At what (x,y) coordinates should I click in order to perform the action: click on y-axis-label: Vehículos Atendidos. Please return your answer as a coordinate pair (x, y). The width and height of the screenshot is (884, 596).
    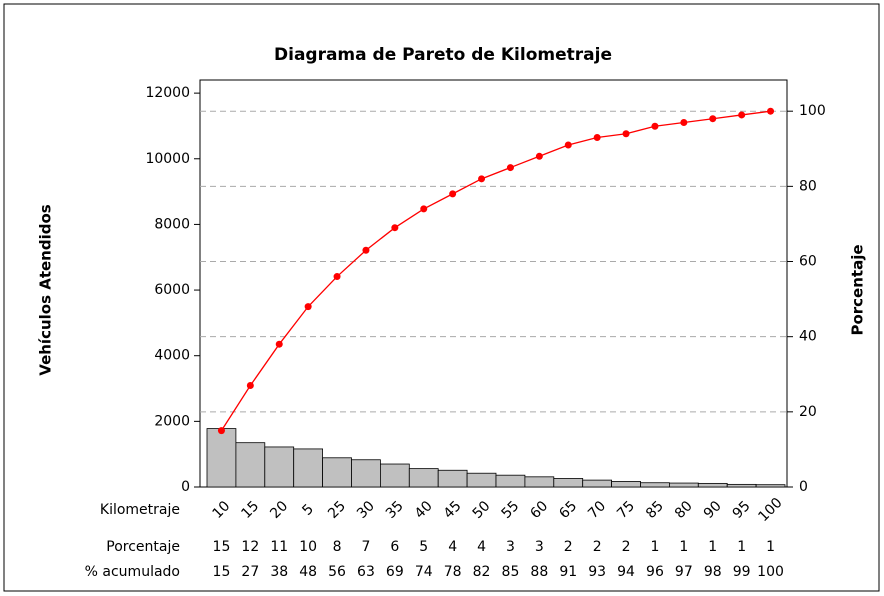
    Looking at the image, I should click on (46, 290).